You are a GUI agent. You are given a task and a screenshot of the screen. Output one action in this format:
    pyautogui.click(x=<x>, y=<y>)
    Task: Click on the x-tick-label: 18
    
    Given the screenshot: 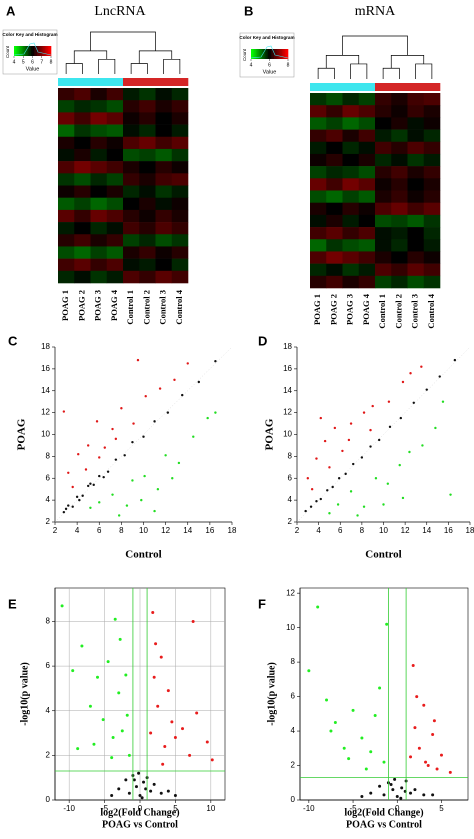 What is the action you would take?
    pyautogui.click(x=470, y=530)
    